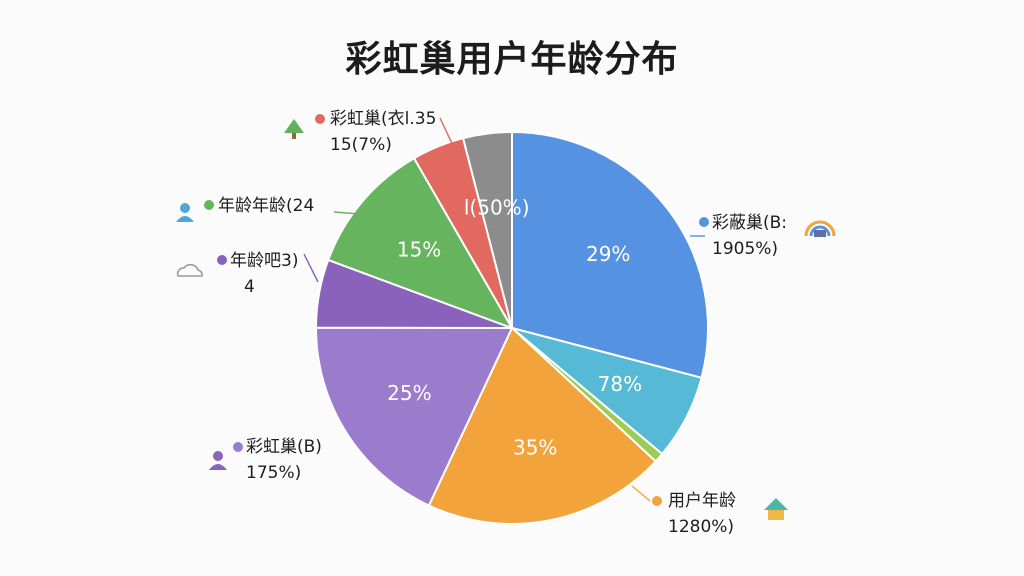  What do you see at coordinates (249, 287) in the screenshot?
I see `legend-sublabel: 4` at bounding box center [249, 287].